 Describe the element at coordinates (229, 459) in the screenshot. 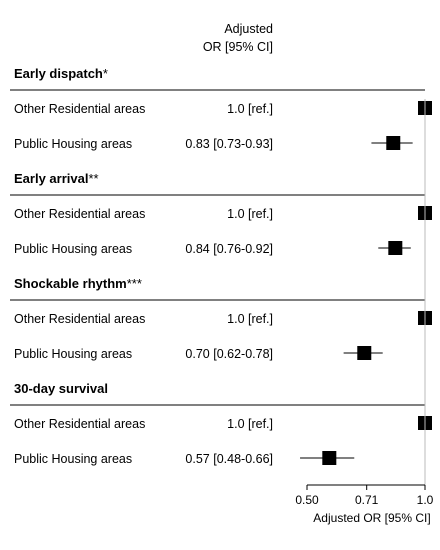

I see `row-or-text: 0.57 [0.48-0.66]` at that location.